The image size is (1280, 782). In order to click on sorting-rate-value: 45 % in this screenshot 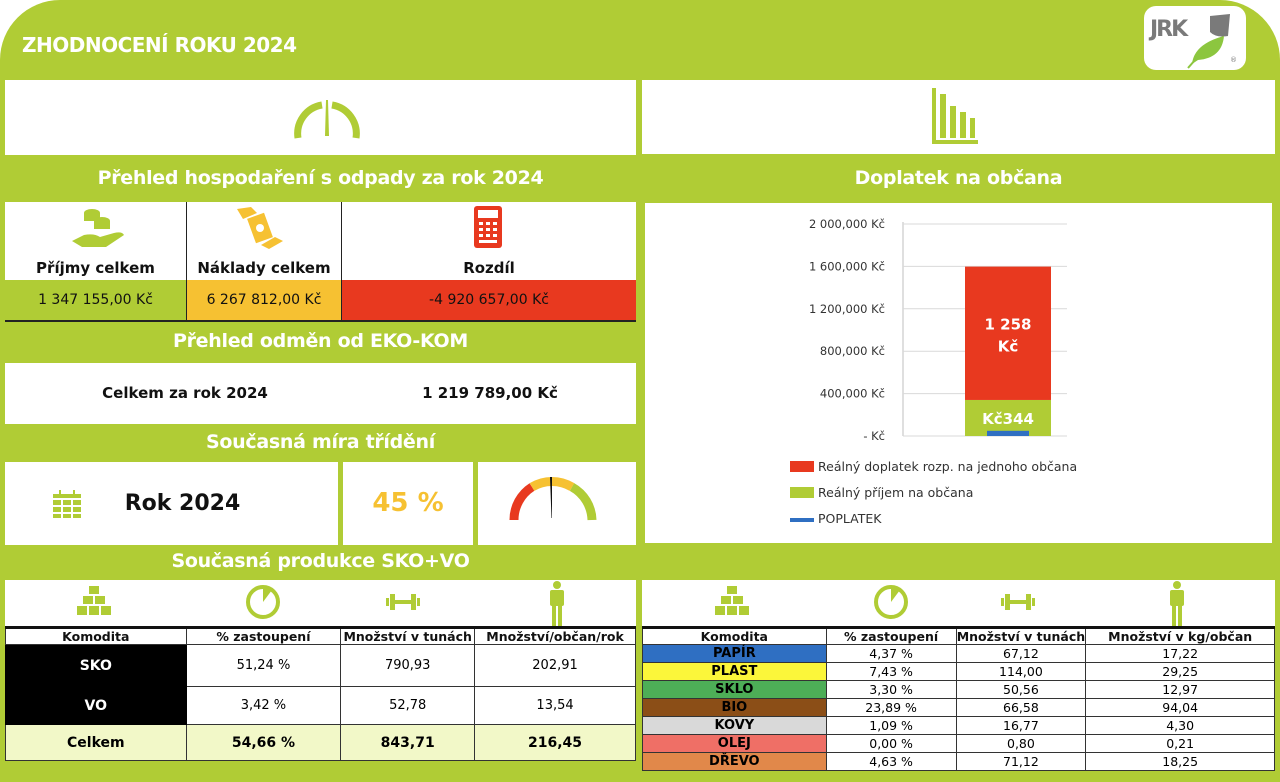, I will do `click(408, 503)`.